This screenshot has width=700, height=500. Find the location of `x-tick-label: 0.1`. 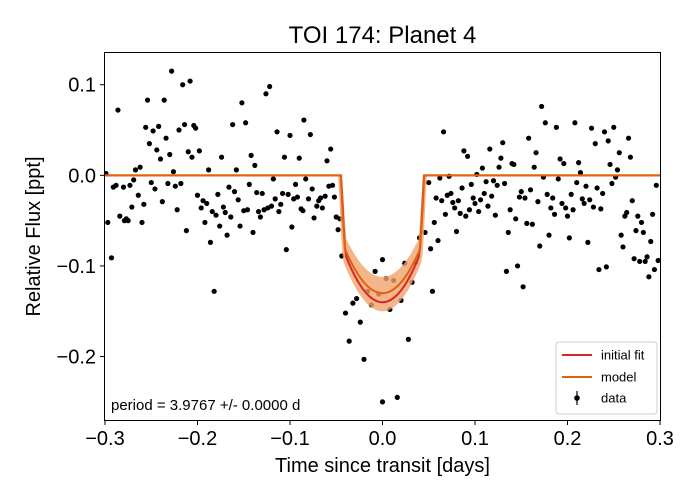

x-tick-label: 0.1 is located at coordinates (475, 439).